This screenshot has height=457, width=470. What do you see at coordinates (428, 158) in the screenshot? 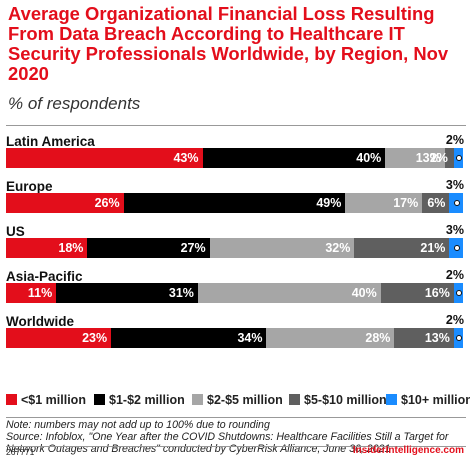
I see `data-label-latin-america-2-5m: 13%` at bounding box center [428, 158].